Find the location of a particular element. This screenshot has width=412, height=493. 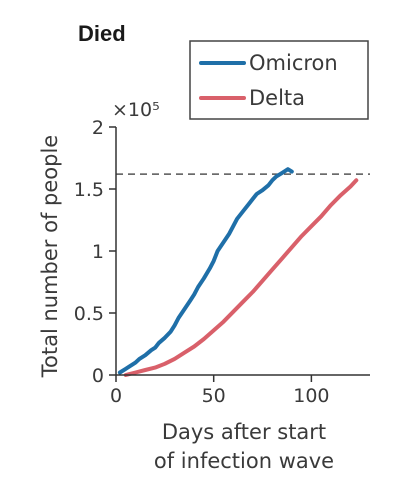

y-tick-label: 2 is located at coordinates (98, 128).